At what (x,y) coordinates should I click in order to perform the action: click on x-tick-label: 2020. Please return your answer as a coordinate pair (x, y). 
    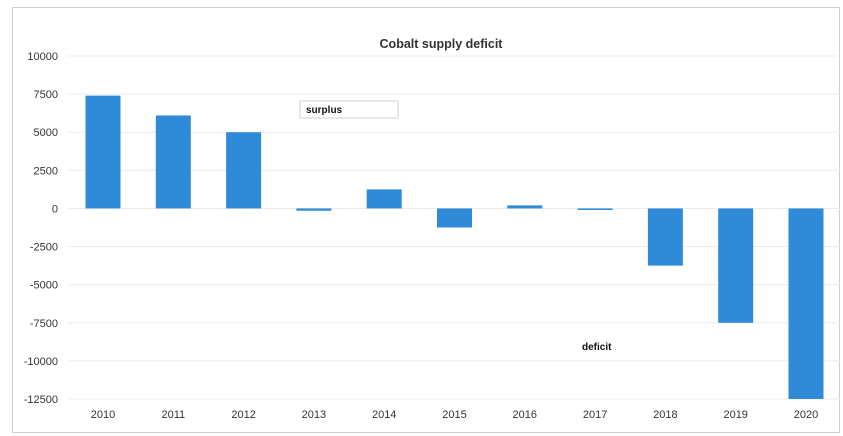
    Looking at the image, I should click on (806, 415).